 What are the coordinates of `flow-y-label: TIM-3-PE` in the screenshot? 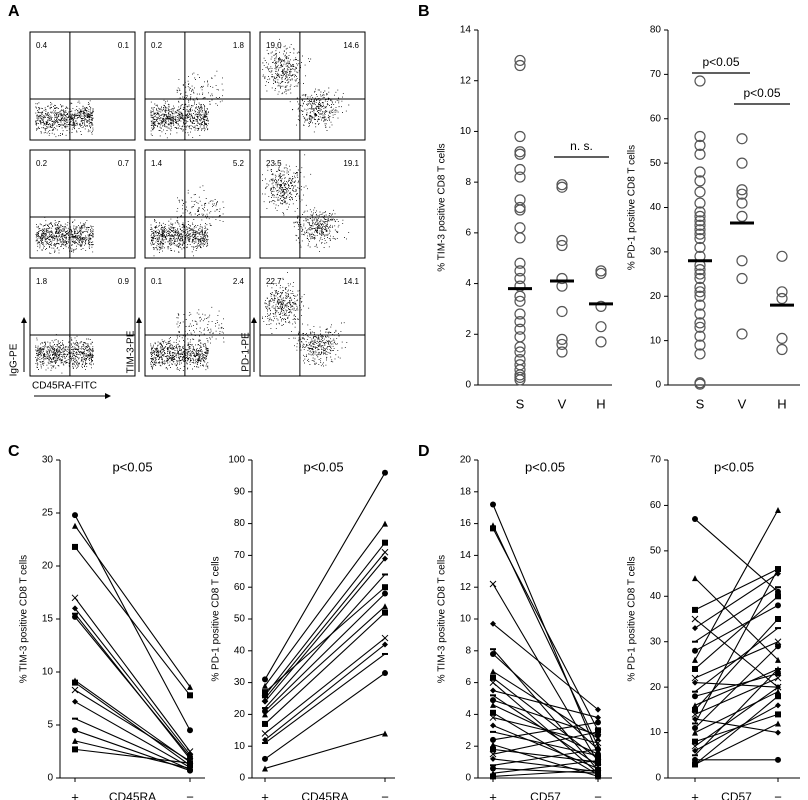 It's located at (131, 351).